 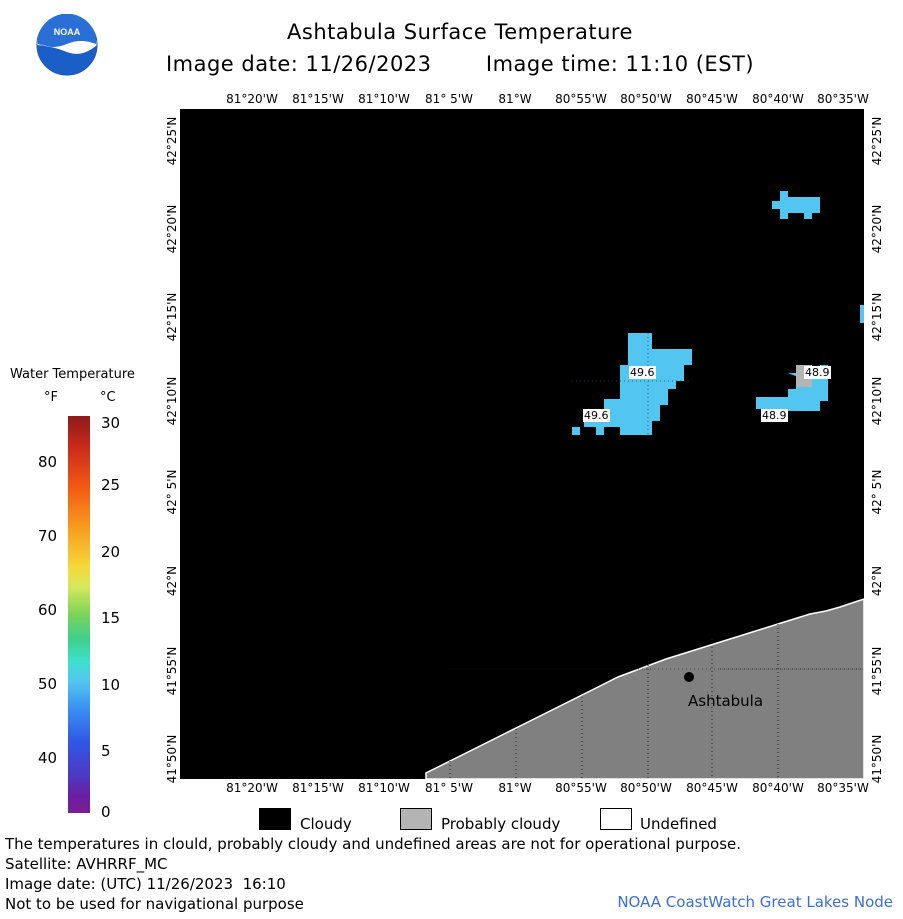 I want to click on image-time: Image time: 11:10 (EST), so click(x=620, y=64).